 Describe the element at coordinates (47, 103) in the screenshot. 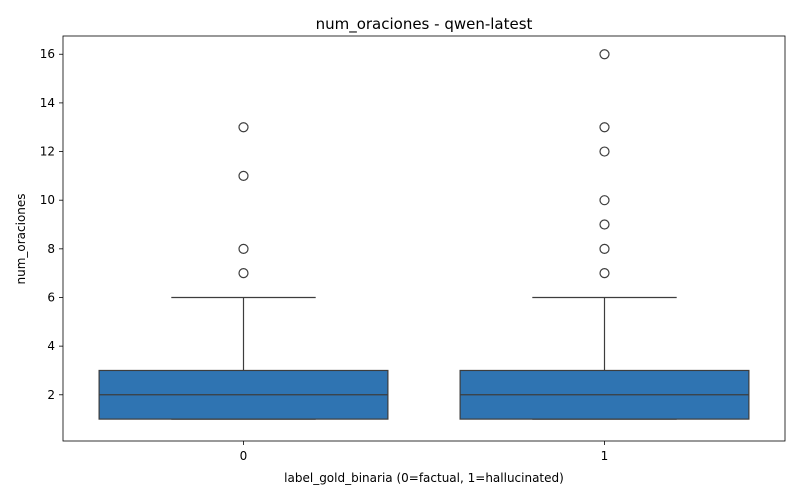

I see `y-tick-label: 14` at that location.